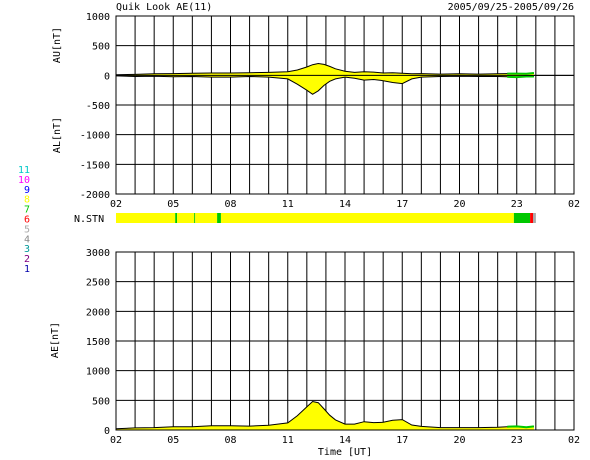 The width and height of the screenshot is (590, 460). I want to click on series-area-al, so click(325, 85).